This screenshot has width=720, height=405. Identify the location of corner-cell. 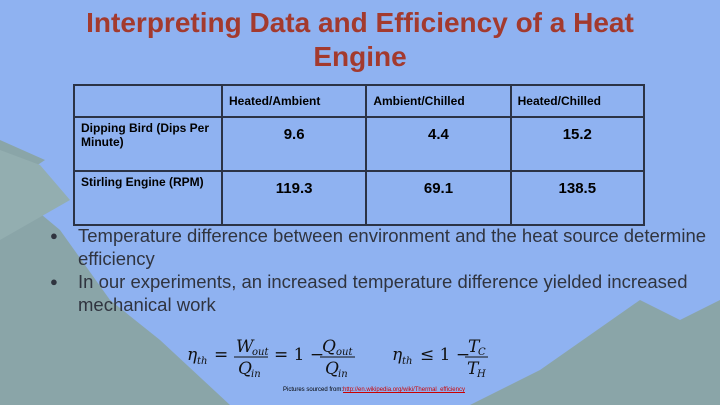
(148, 101).